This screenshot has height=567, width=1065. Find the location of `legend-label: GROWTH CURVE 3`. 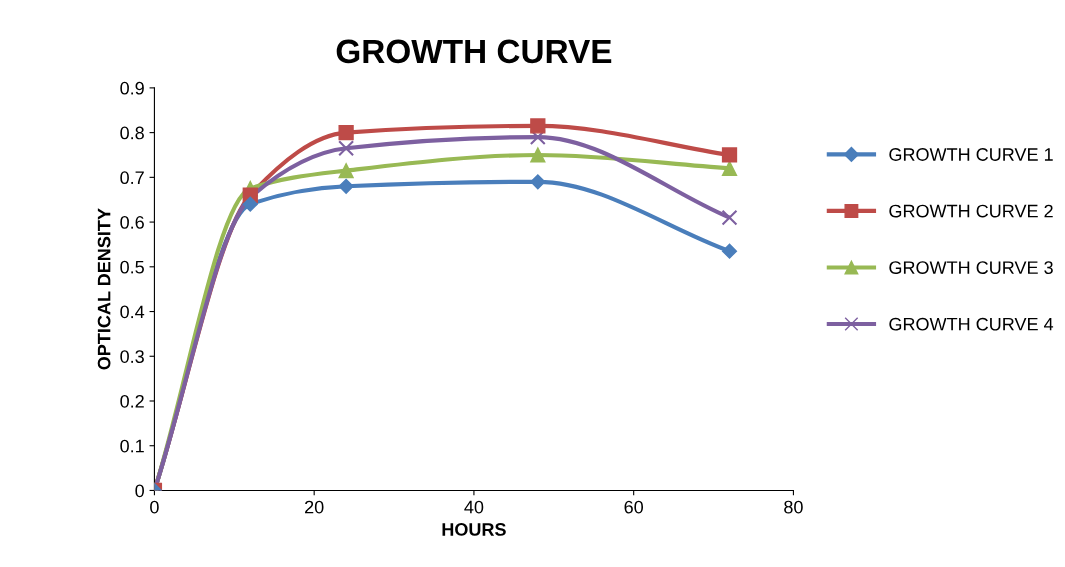

legend-label: GROWTH CURVE 3 is located at coordinates (971, 267).